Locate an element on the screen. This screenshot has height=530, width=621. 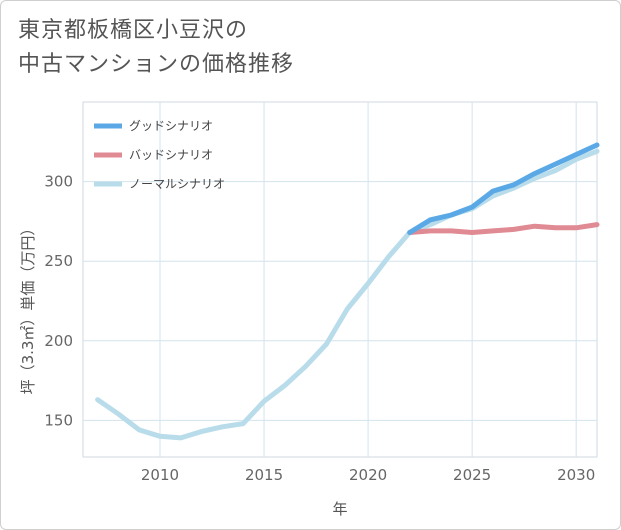
x-tick-label: 2010 is located at coordinates (160, 475).